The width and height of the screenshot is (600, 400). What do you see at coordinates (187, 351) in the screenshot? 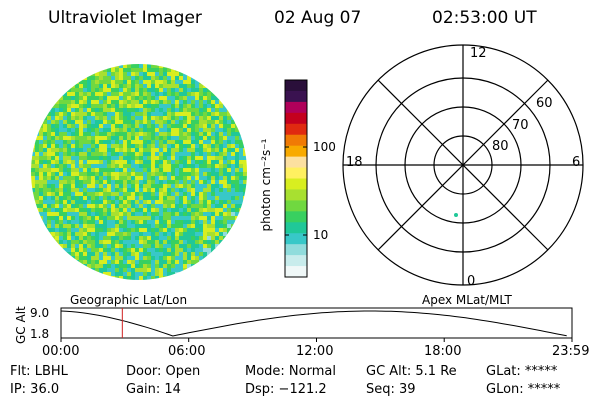
I see `time-tick-0600: 06:00` at bounding box center [187, 351].